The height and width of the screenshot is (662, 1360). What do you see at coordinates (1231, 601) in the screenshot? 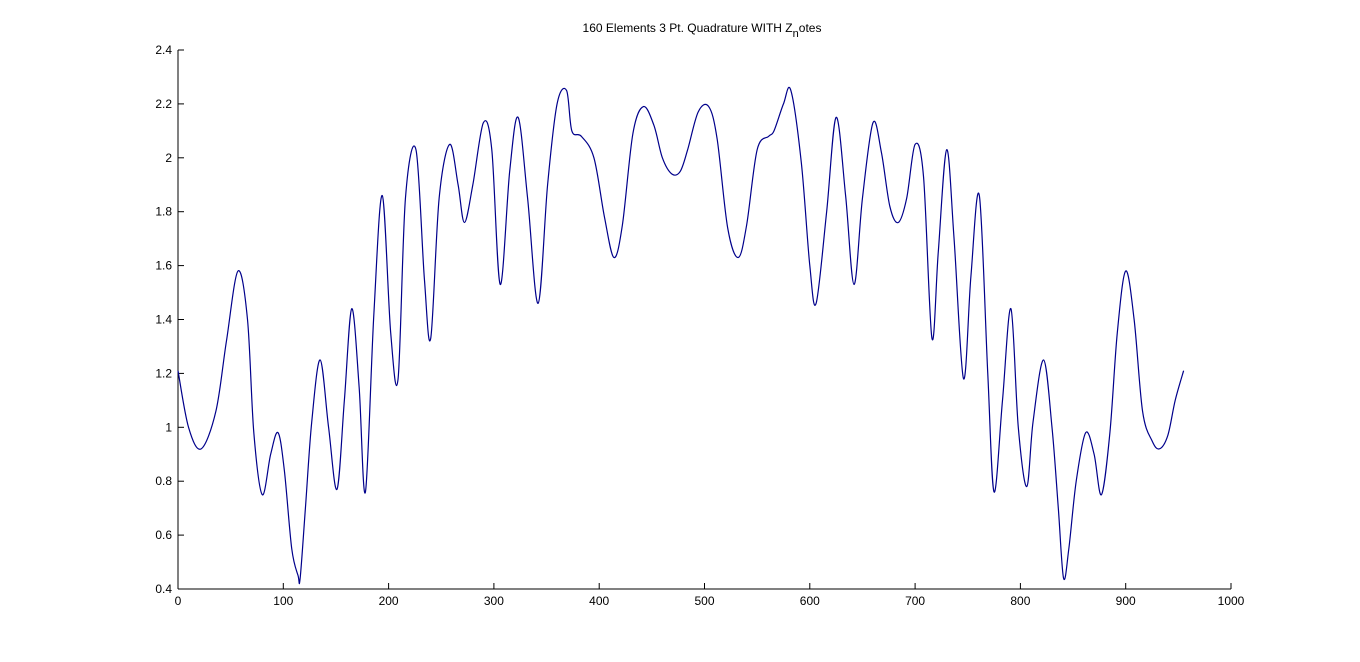
I see `x-tick-label: 1000` at bounding box center [1231, 601].